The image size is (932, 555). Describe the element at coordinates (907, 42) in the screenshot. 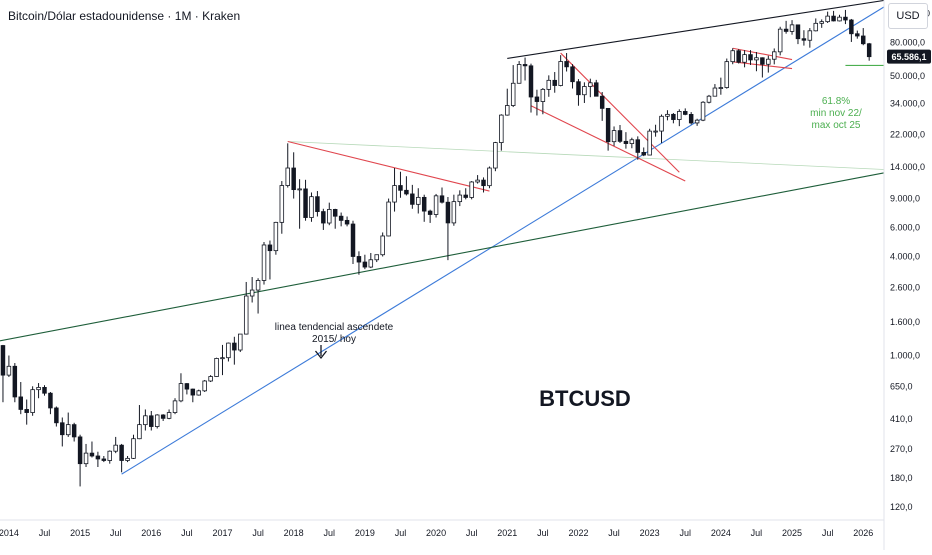

I see `y-tick-label: 80.000,0` at that location.